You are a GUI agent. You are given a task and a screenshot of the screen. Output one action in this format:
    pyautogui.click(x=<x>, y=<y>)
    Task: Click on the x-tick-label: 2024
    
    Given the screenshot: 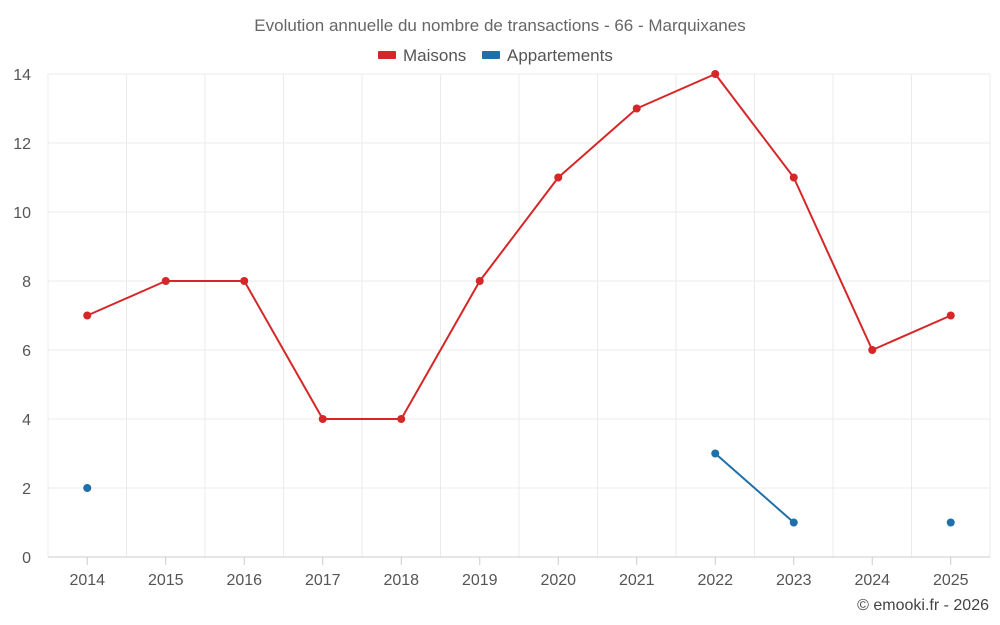 What is the action you would take?
    pyautogui.click(x=872, y=580)
    